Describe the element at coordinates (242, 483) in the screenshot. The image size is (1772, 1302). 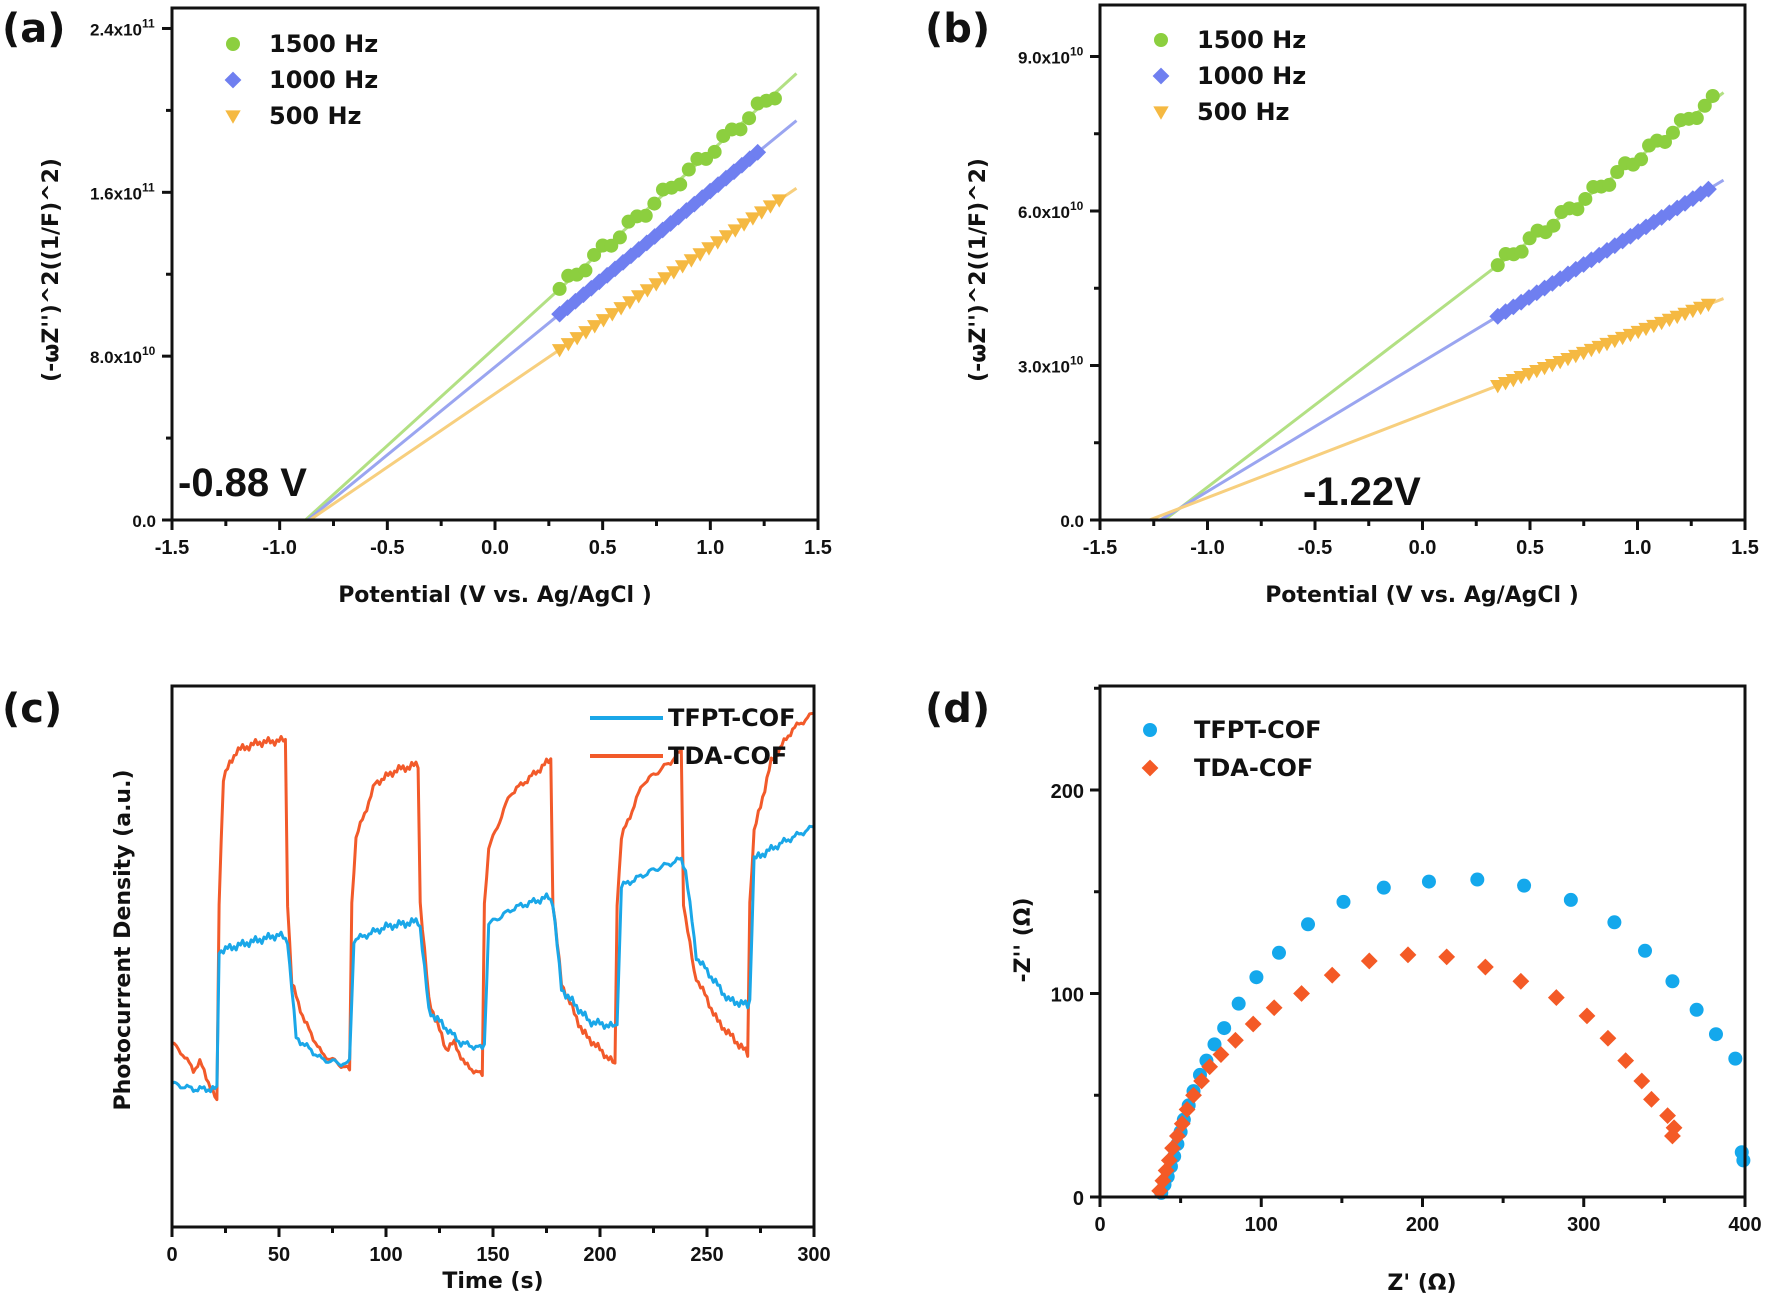
I see `panel-a-annotation: -0.88 V` at that location.